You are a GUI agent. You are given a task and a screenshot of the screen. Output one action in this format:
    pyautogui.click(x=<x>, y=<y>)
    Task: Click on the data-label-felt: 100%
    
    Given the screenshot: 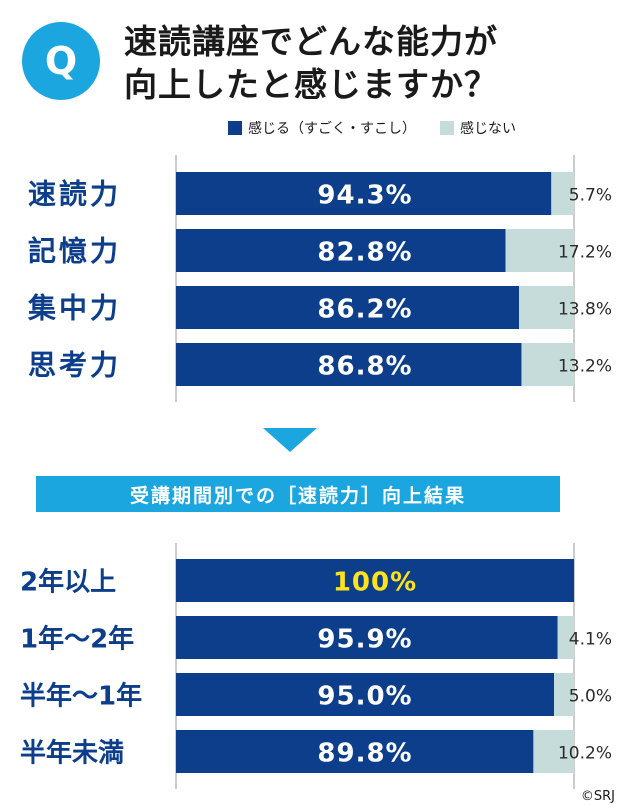 What is the action you would take?
    pyautogui.click(x=375, y=583)
    